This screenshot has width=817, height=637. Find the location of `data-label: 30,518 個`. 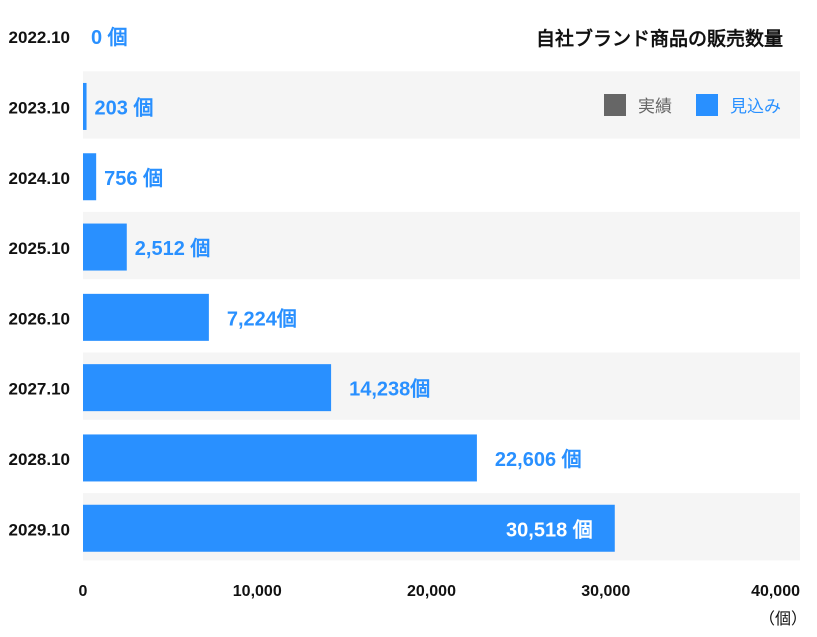

data-label: 30,518 個 is located at coordinates (549, 529).